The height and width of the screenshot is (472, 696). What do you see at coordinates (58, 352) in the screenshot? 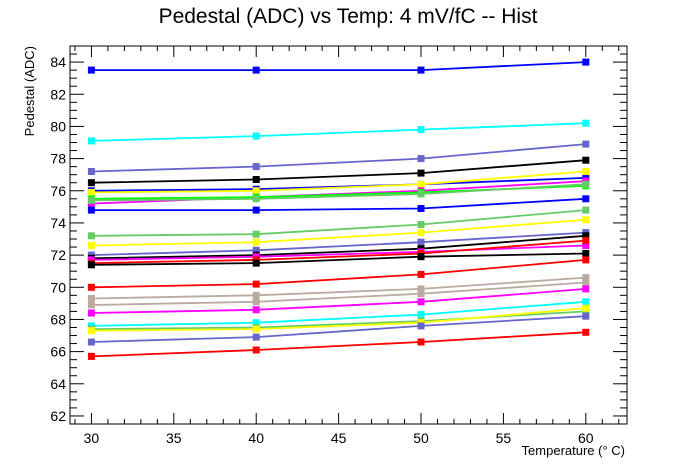
I see `y-tick-label: 66` at bounding box center [58, 352].